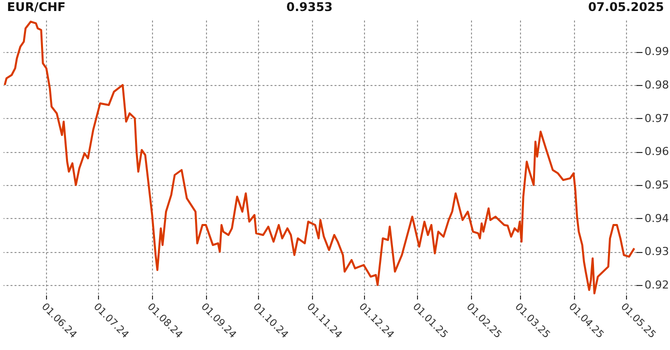 The width and height of the screenshot is (670, 350). Describe the element at coordinates (656, 285) in the screenshot. I see `y-tick-label: 0.92` at that location.